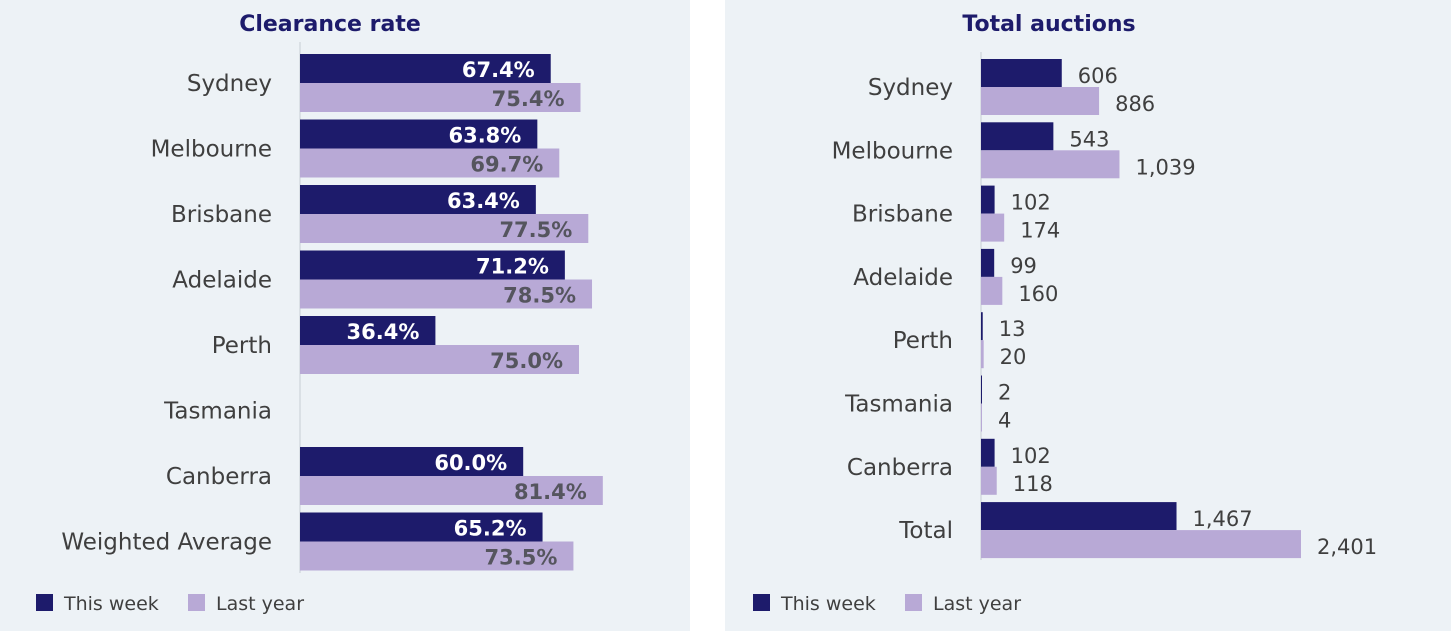 Image resolution: width=1451 pixels, height=631 pixels. I want to click on data-label: 886, so click(1135, 104).